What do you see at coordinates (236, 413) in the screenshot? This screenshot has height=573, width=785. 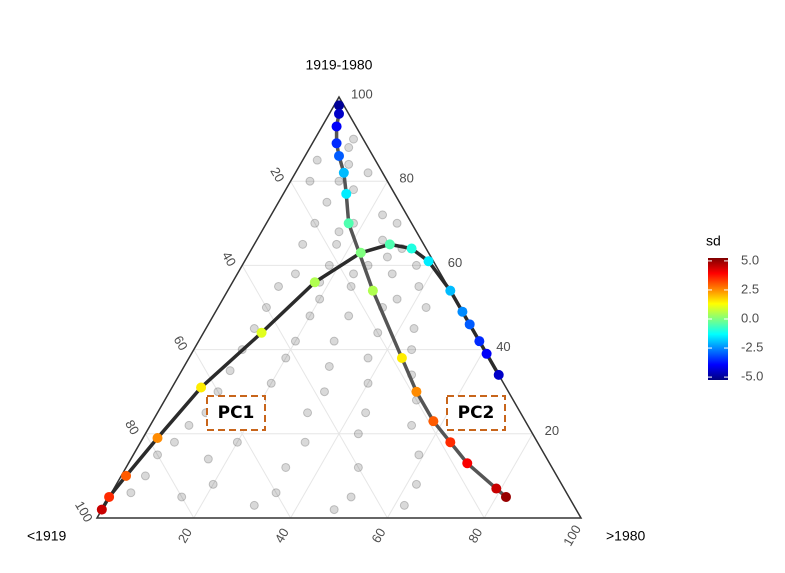 I see `curve-label: PC1` at bounding box center [236, 413].